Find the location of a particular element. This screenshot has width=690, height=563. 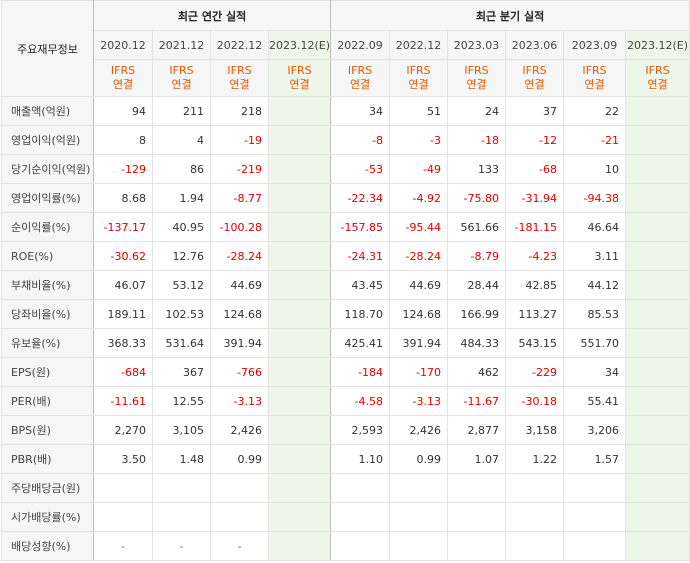

period-header: 2021.12 is located at coordinates (181, 45).